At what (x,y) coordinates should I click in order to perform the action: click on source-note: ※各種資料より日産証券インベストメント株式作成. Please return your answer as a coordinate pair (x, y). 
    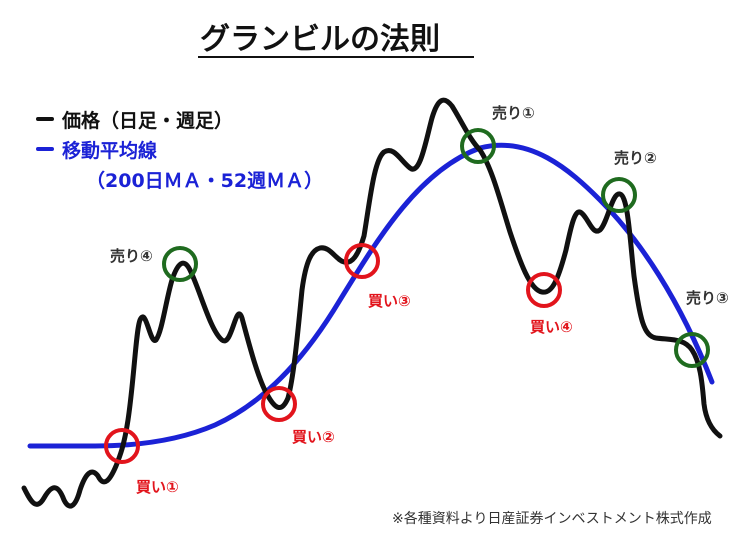
    Looking at the image, I should click on (552, 519).